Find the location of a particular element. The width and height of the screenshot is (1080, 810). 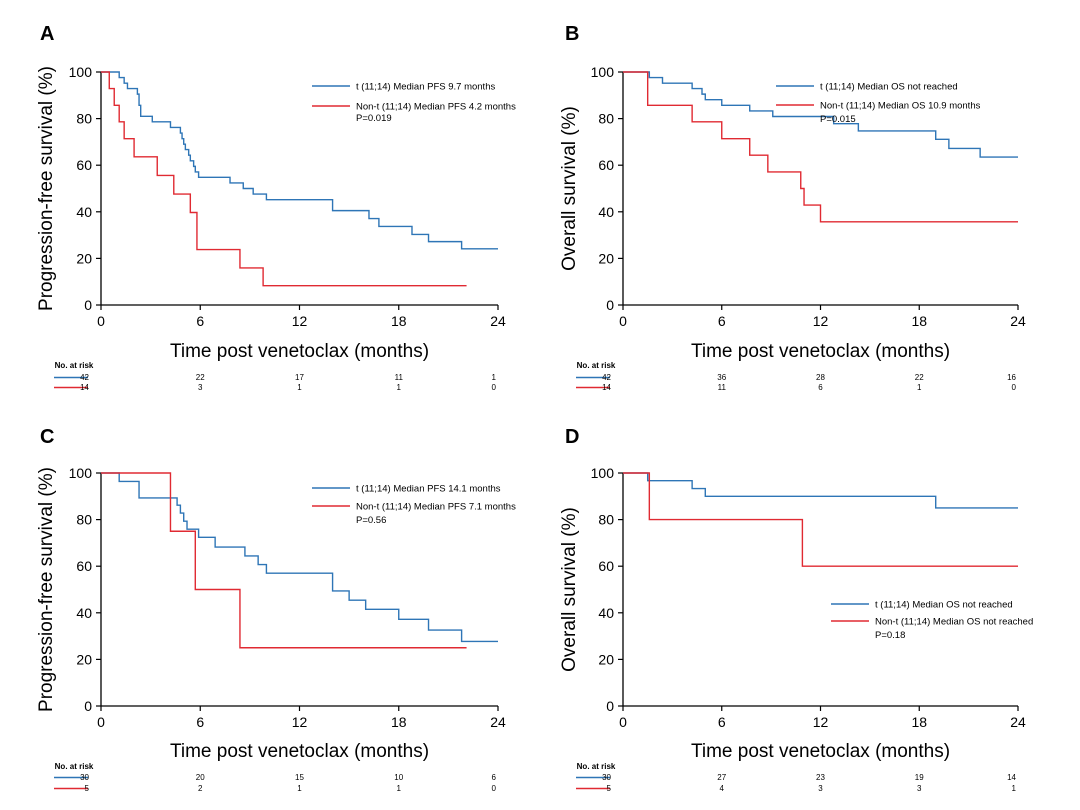

panel-letter: C is located at coordinates (47, 437).